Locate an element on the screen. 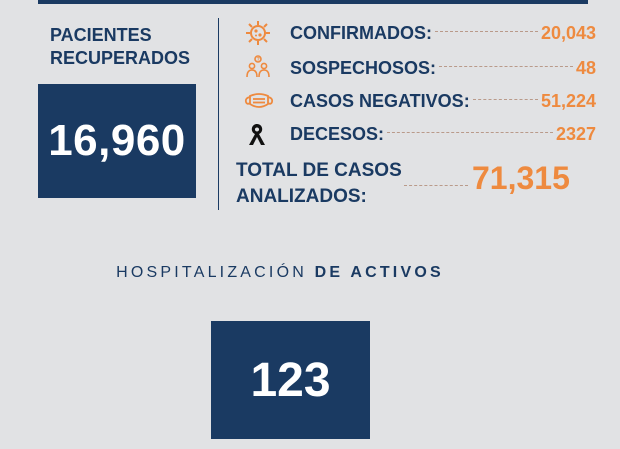 The image size is (620, 449). stat-label-decesos: DECESOS: is located at coordinates (337, 133).